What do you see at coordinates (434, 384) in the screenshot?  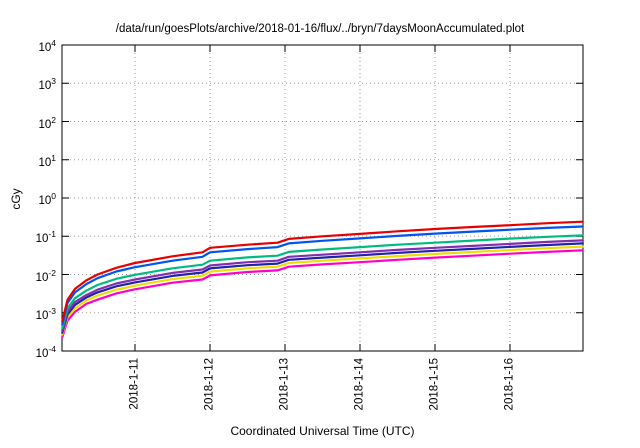 I see `x-tick-label: 2018-1-15` at bounding box center [434, 384].